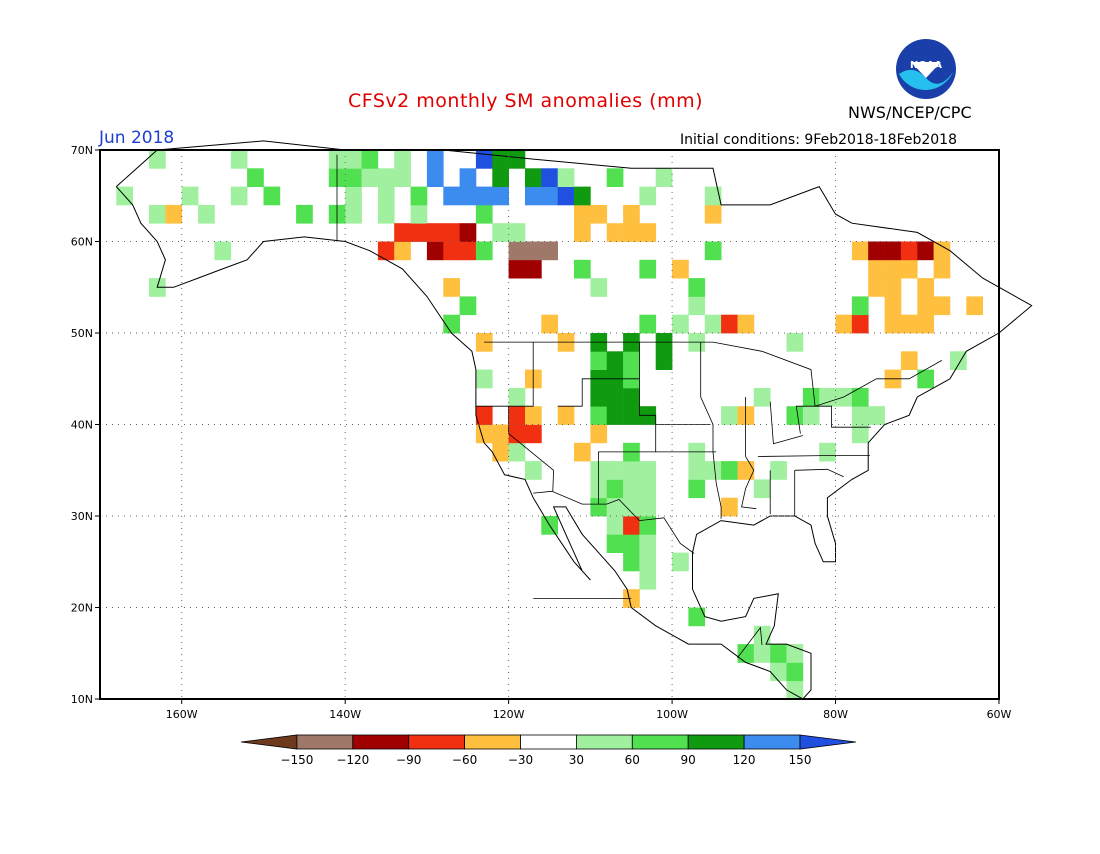 The width and height of the screenshot is (1100, 854). What do you see at coordinates (82, 699) in the screenshot?
I see `lat-tick-label: 10N` at bounding box center [82, 699].